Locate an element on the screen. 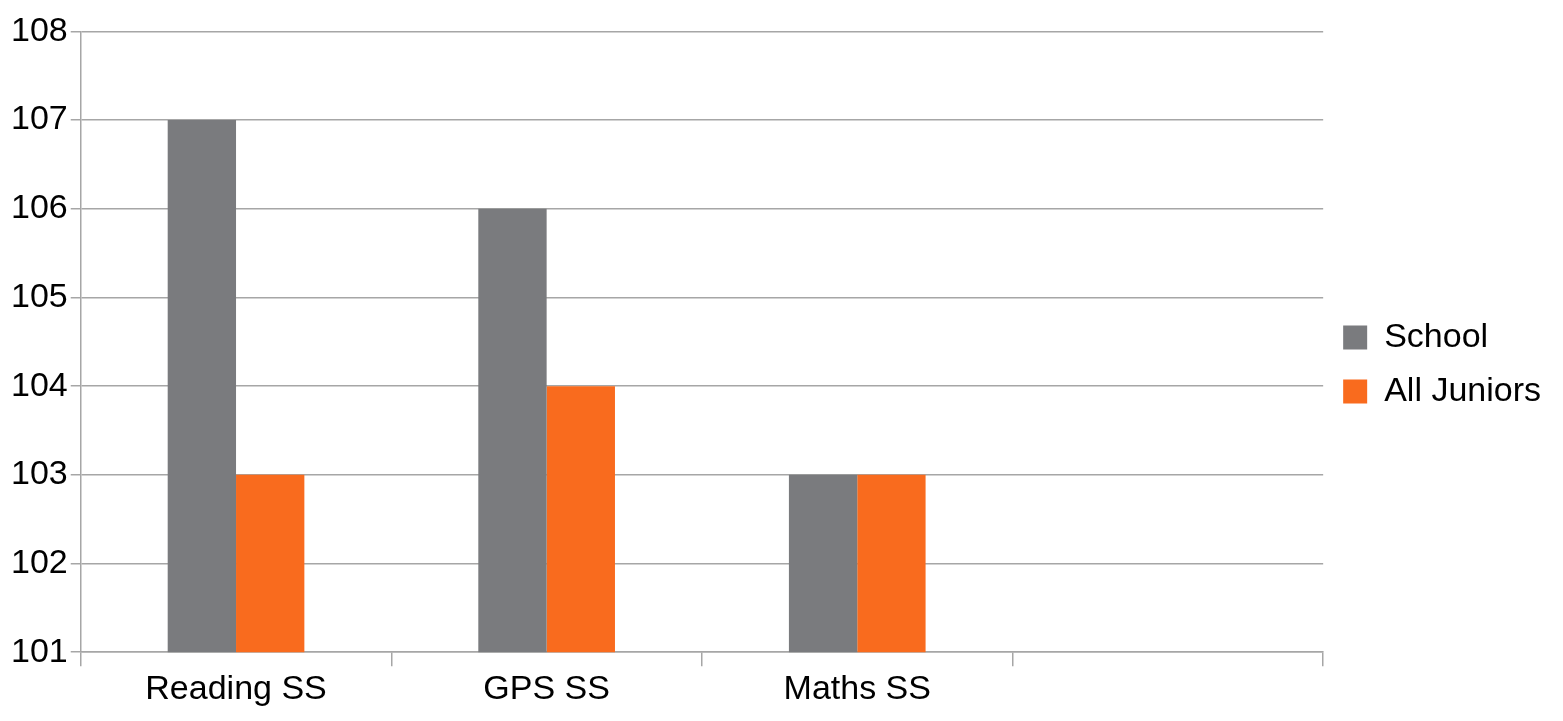  x-tick-label: GPS SS is located at coordinates (546, 686).